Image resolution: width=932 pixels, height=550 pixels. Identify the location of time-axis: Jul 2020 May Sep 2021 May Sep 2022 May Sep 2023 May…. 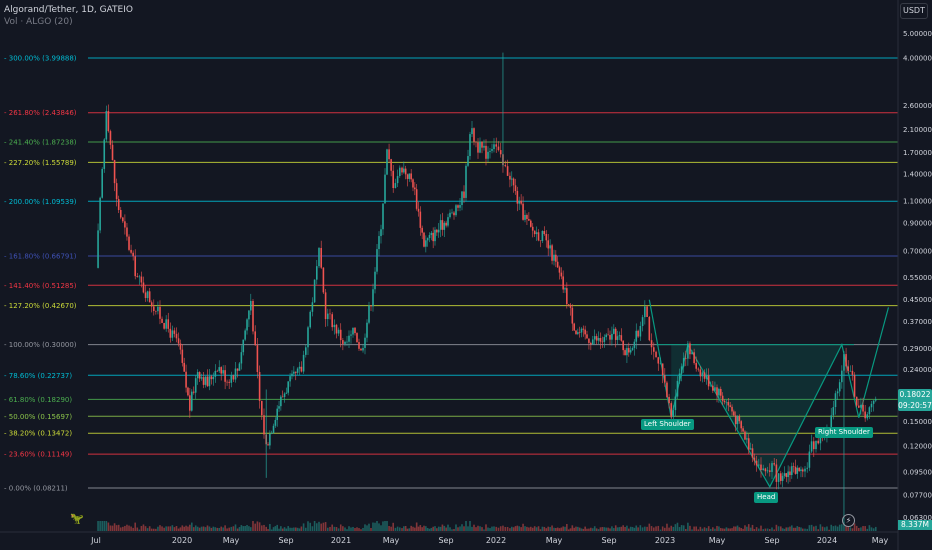
(489, 540).